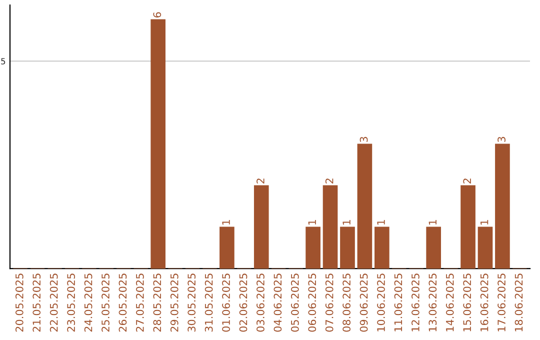  I want to click on x-tick-label: 11.06.2025, so click(398, 303).